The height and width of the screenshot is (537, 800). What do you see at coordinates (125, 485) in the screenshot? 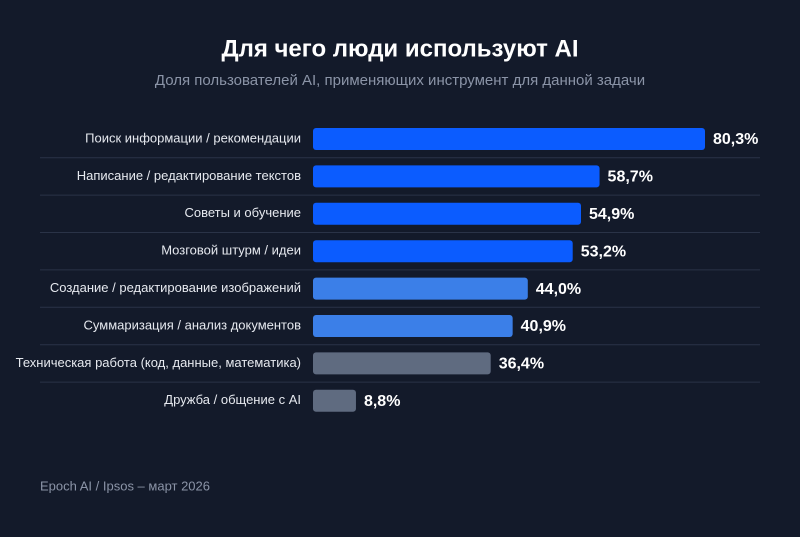
I see `source: Epoch AI / Ipsos – март 2026` at bounding box center [125, 485].